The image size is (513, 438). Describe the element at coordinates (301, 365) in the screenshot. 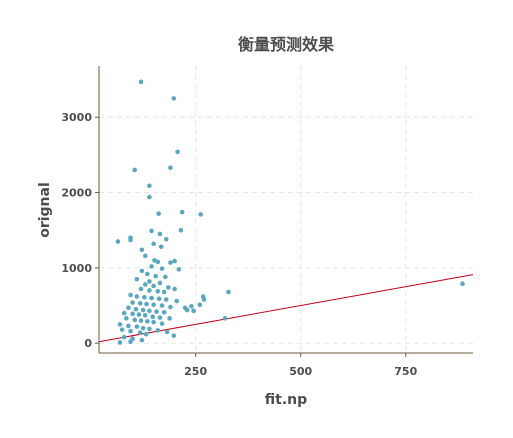

I see `x-axis-ticks: 250 500 750` at that location.